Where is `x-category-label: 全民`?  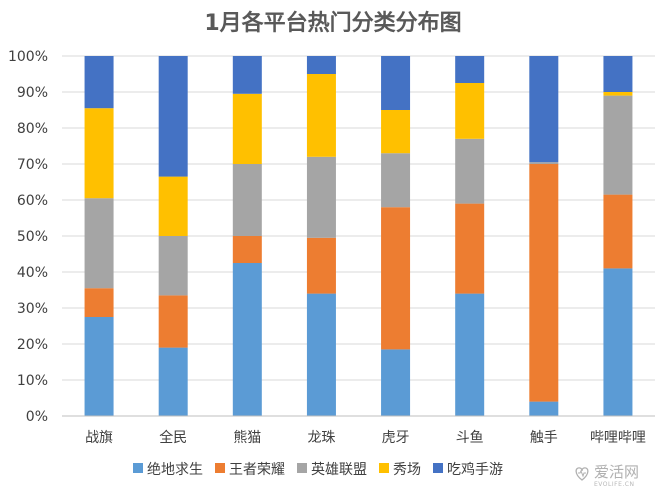 x-category-label: 全民 is located at coordinates (173, 437).